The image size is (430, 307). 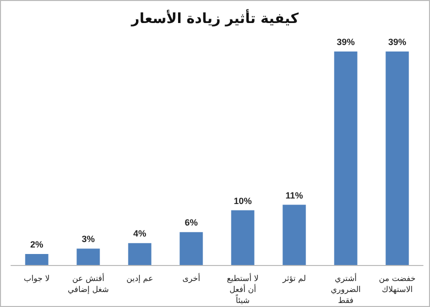 I want to click on data-label: 10%, so click(x=243, y=201).